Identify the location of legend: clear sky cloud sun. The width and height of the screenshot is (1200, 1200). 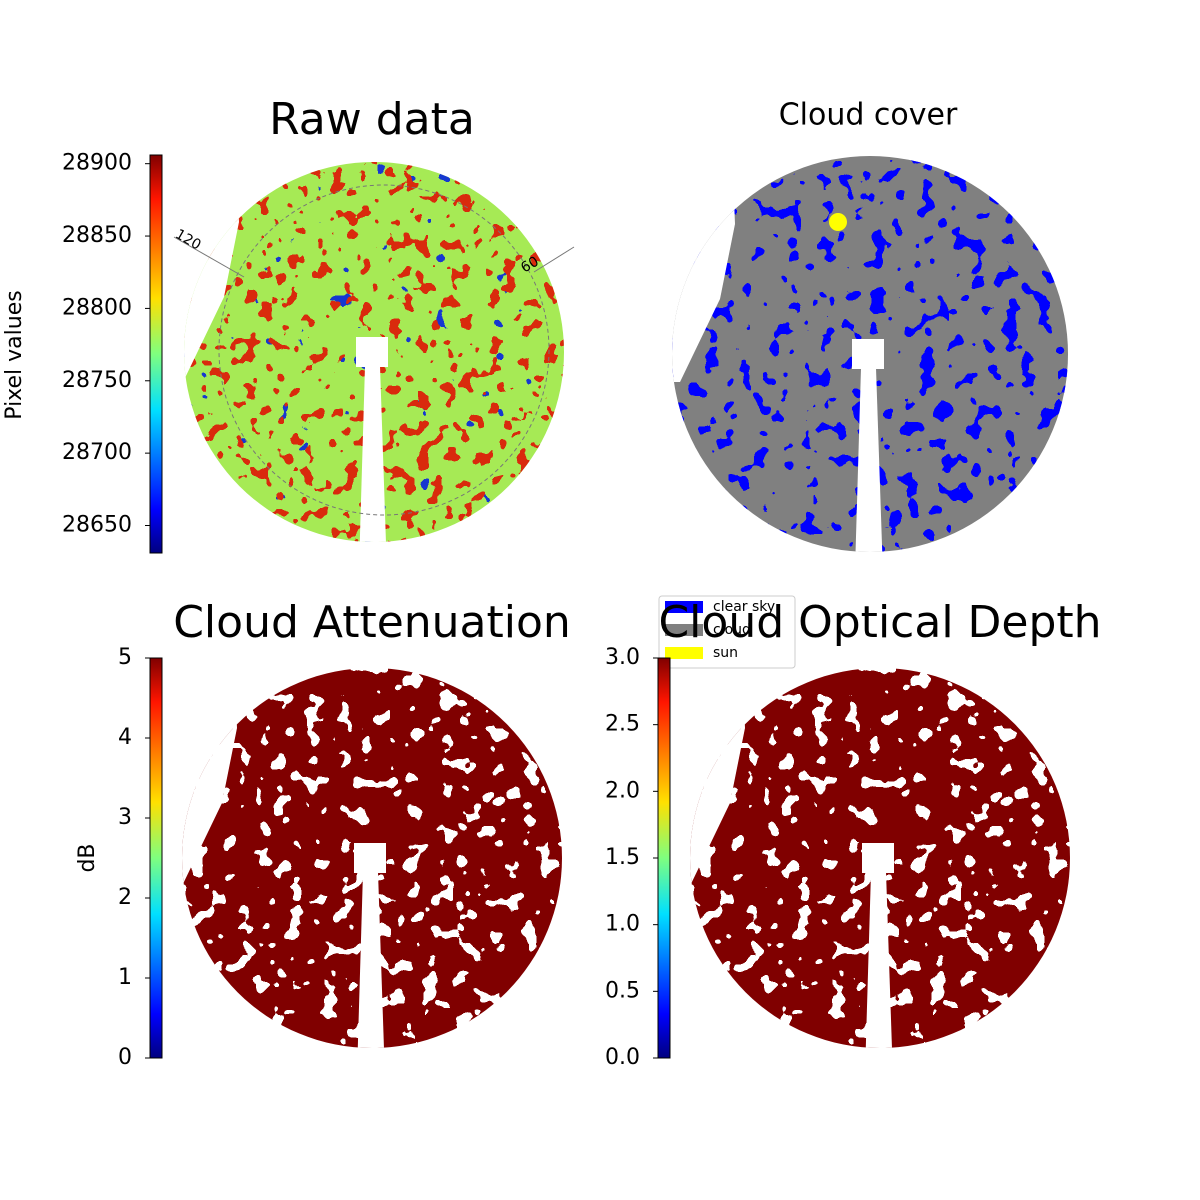
(727, 632).